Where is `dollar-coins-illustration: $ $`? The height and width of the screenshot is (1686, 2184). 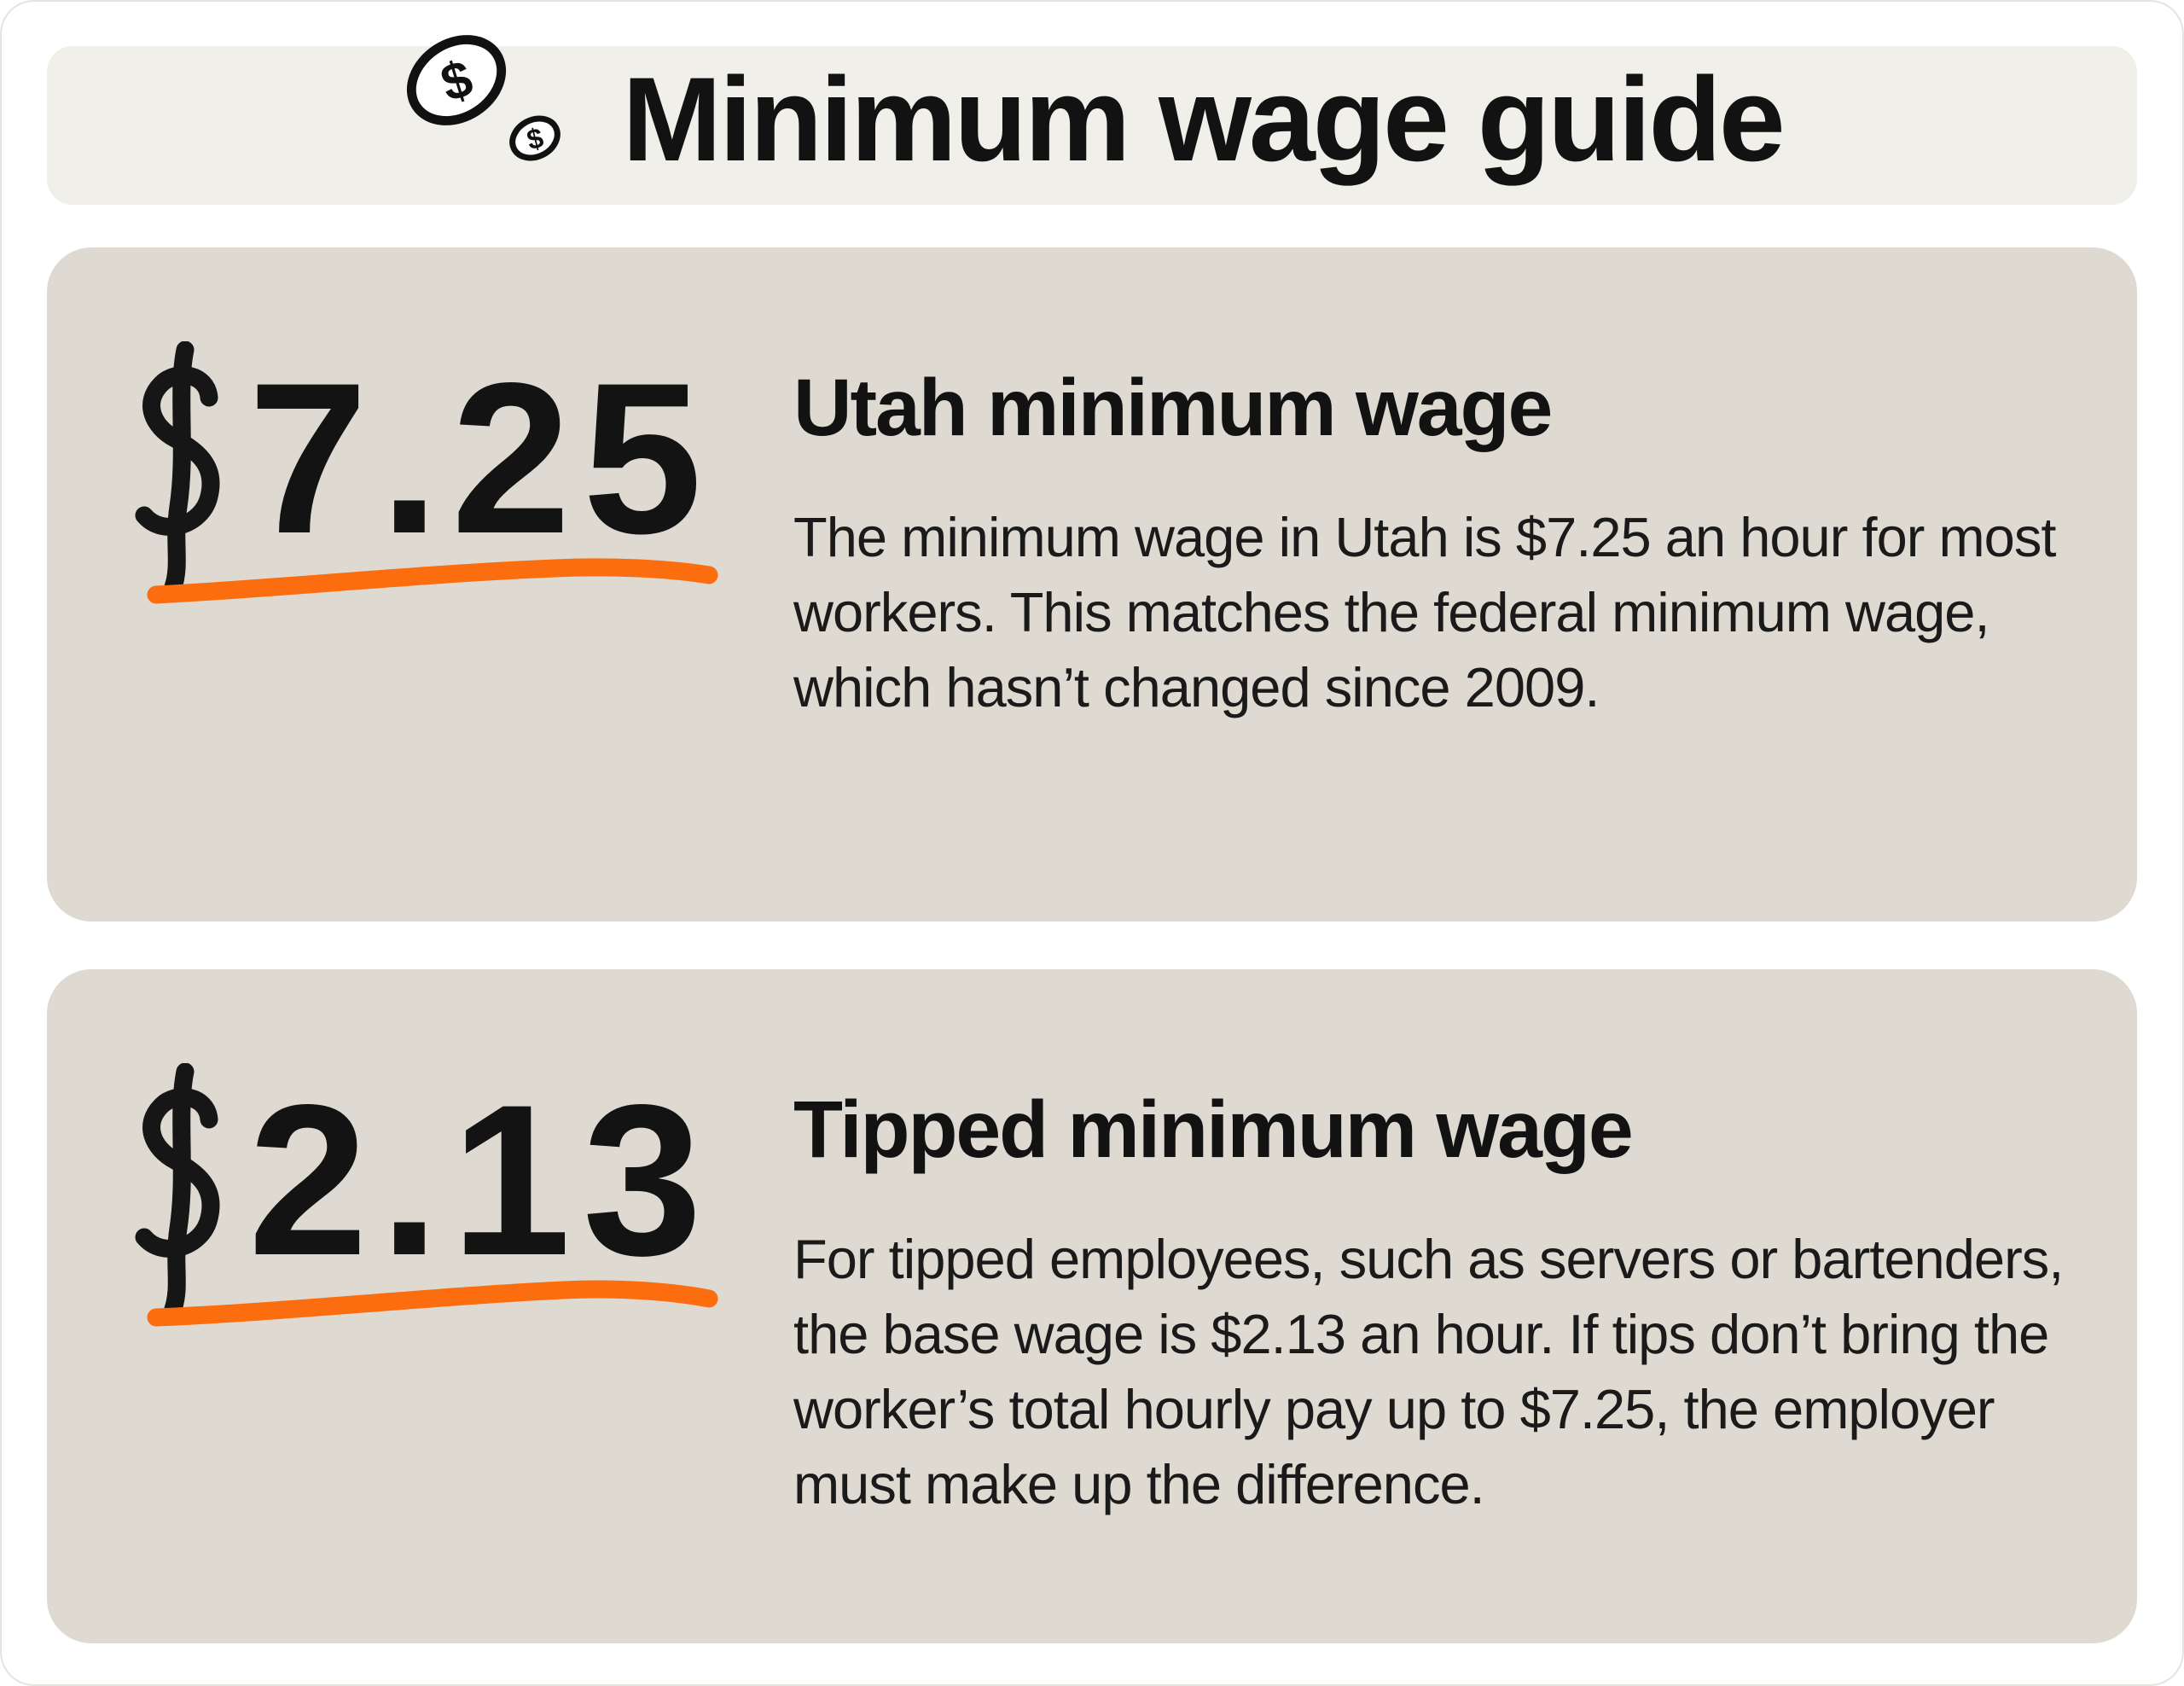
dollar-coins-illustration: $ $ is located at coordinates (484, 120).